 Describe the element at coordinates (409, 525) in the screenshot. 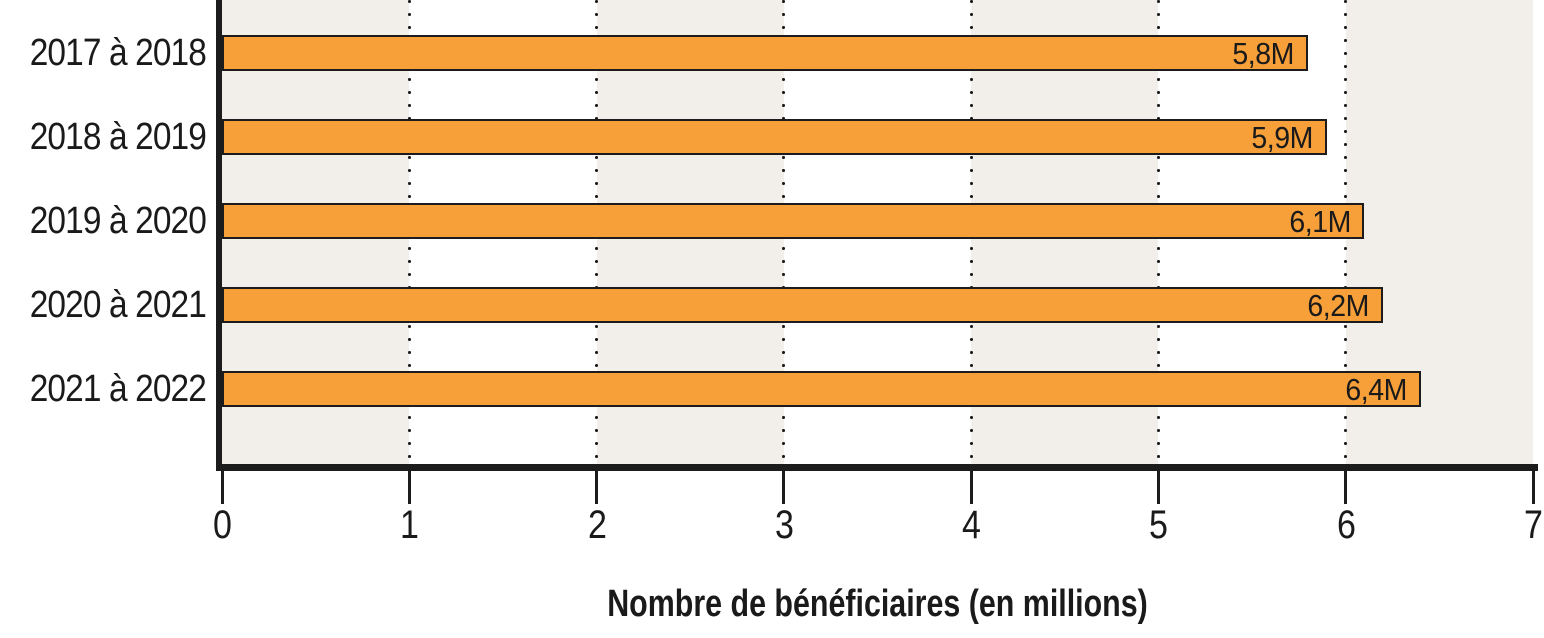

I see `x-tick-label: 1` at that location.